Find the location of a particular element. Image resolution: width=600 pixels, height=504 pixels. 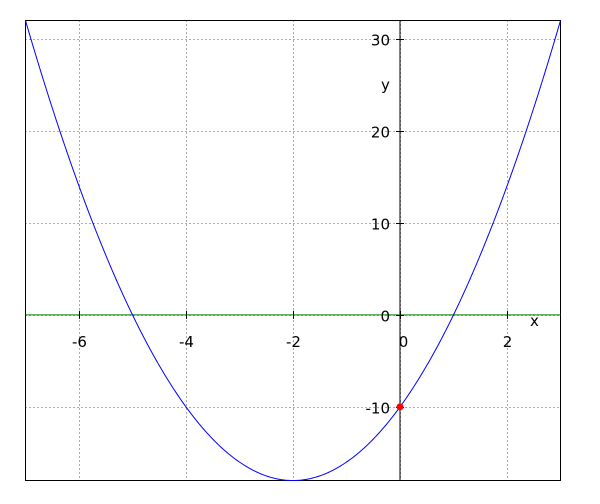

data-point is located at coordinates (400, 407).